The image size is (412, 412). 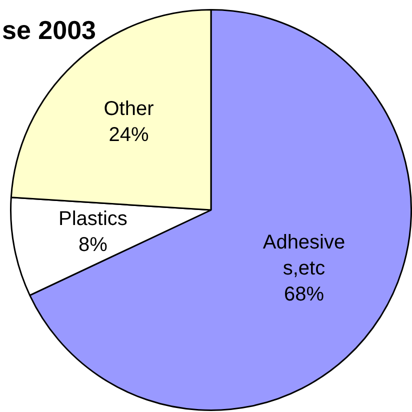 What do you see at coordinates (93, 245) in the screenshot?
I see `data-label: 8%` at bounding box center [93, 245].